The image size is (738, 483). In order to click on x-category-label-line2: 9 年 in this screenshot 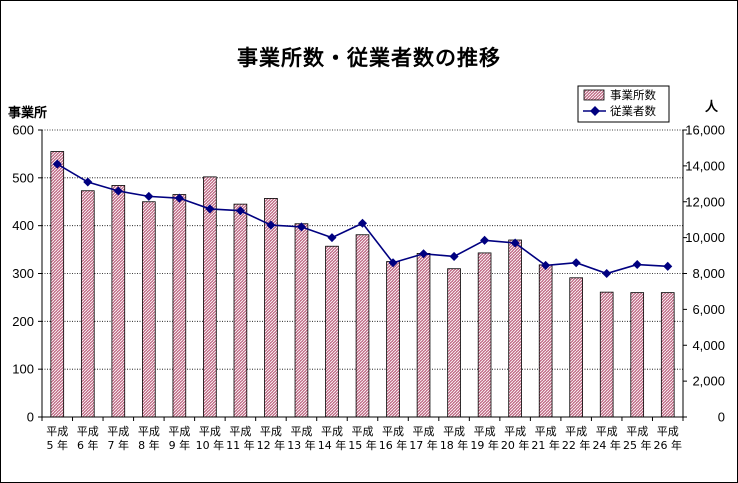, I will do `click(180, 445)`.